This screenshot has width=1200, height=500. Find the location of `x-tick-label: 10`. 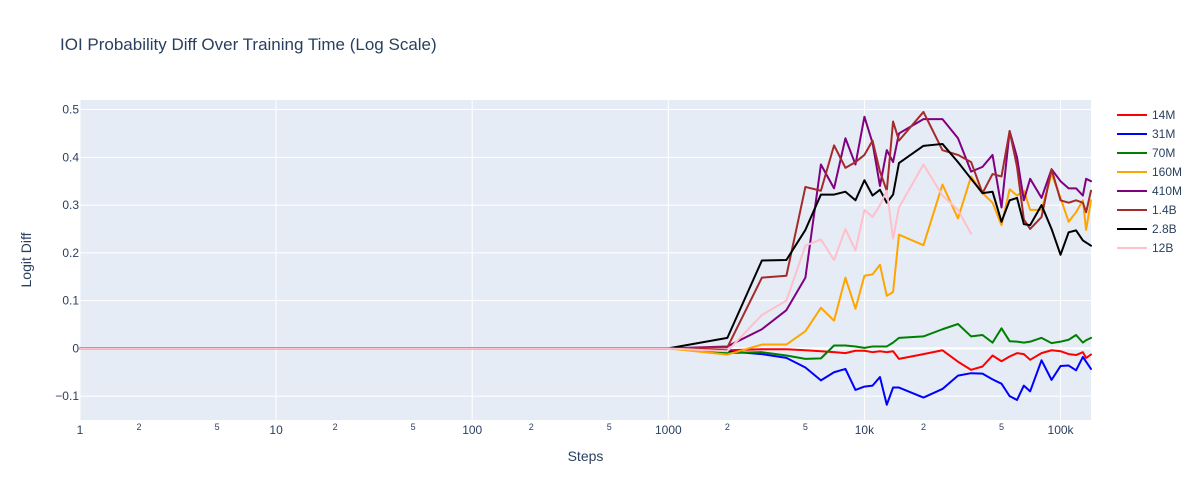

x-tick-label: 10 is located at coordinates (276, 430).